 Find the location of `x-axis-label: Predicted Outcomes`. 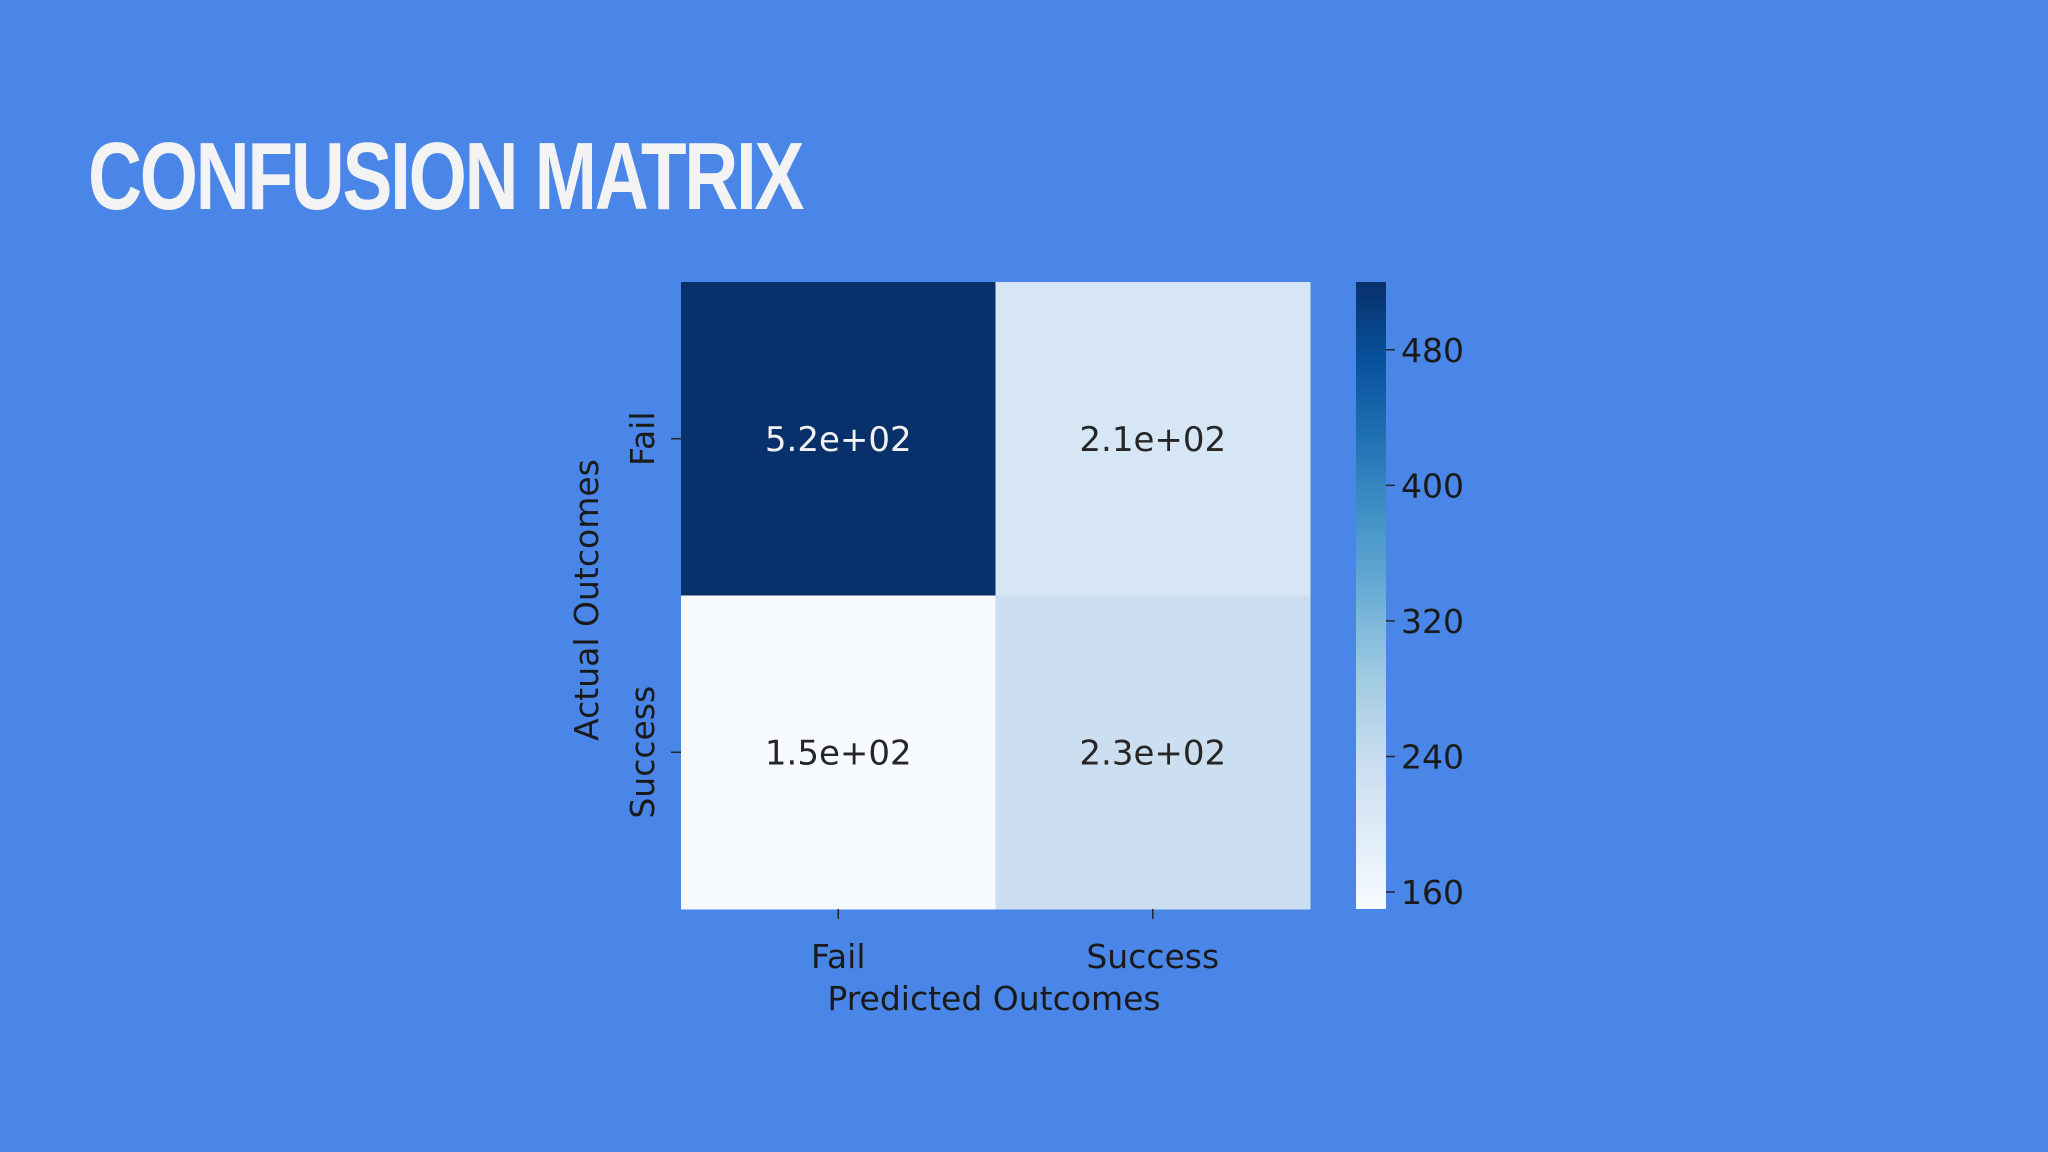

x-axis-label: Predicted Outcomes is located at coordinates (993, 998).